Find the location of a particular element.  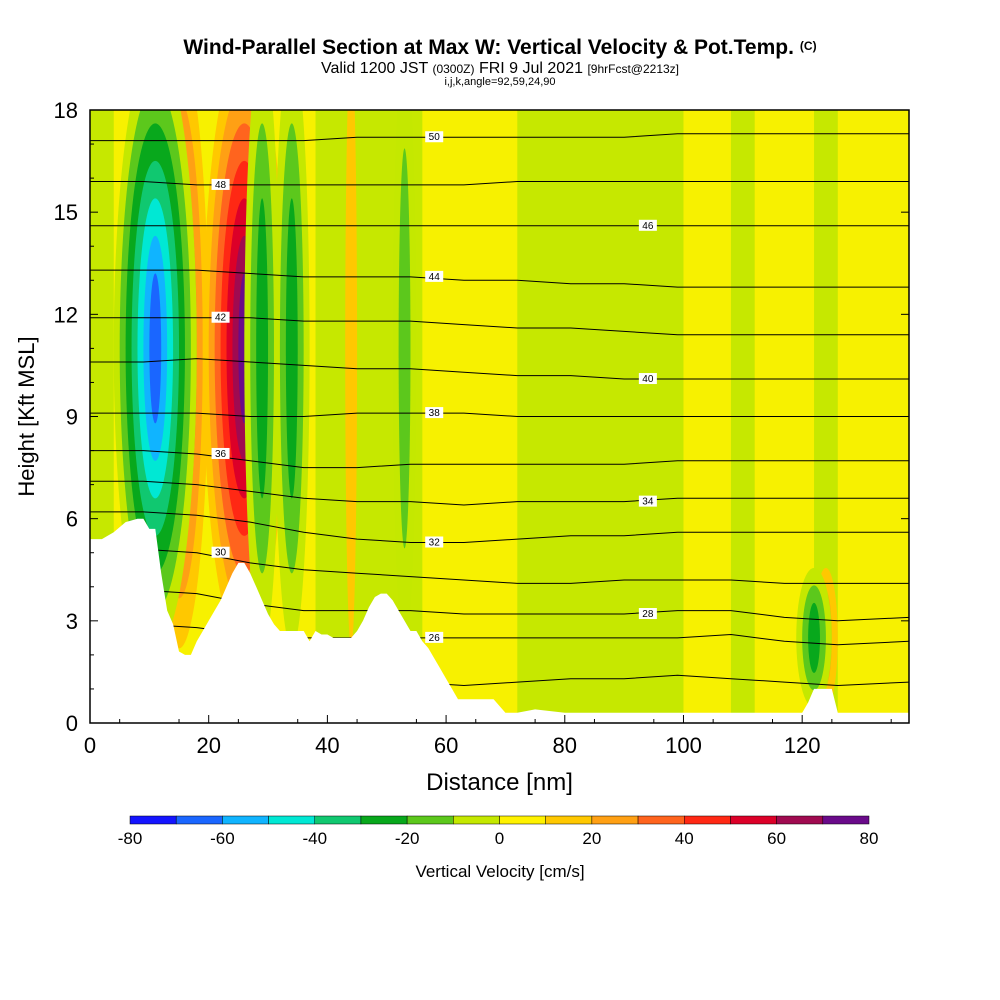

y-tick-label: 18 is located at coordinates (66, 110).